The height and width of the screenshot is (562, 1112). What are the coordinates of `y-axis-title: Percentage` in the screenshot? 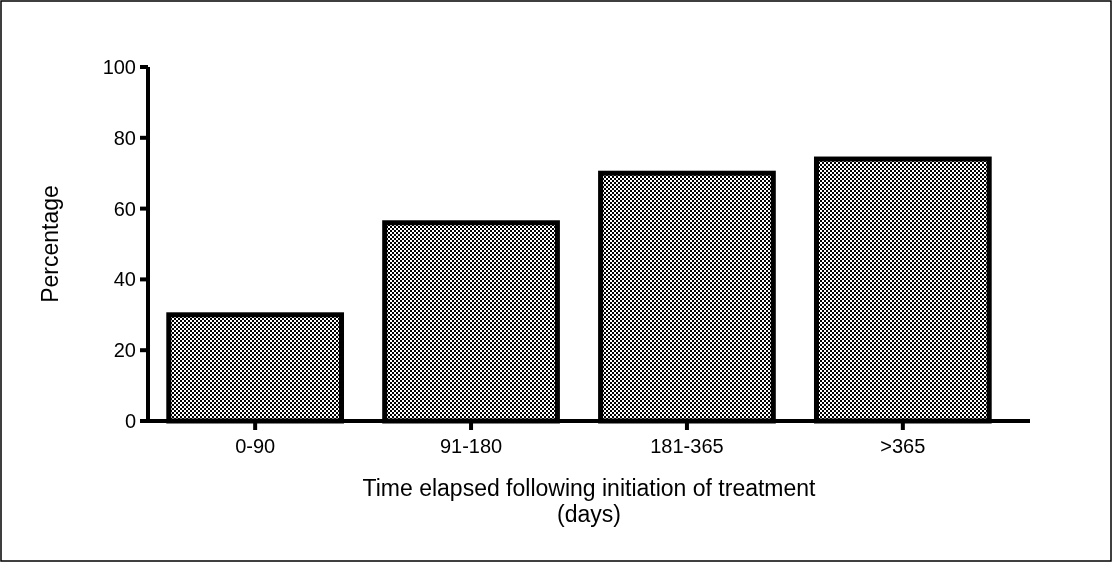 It's located at (50, 244).